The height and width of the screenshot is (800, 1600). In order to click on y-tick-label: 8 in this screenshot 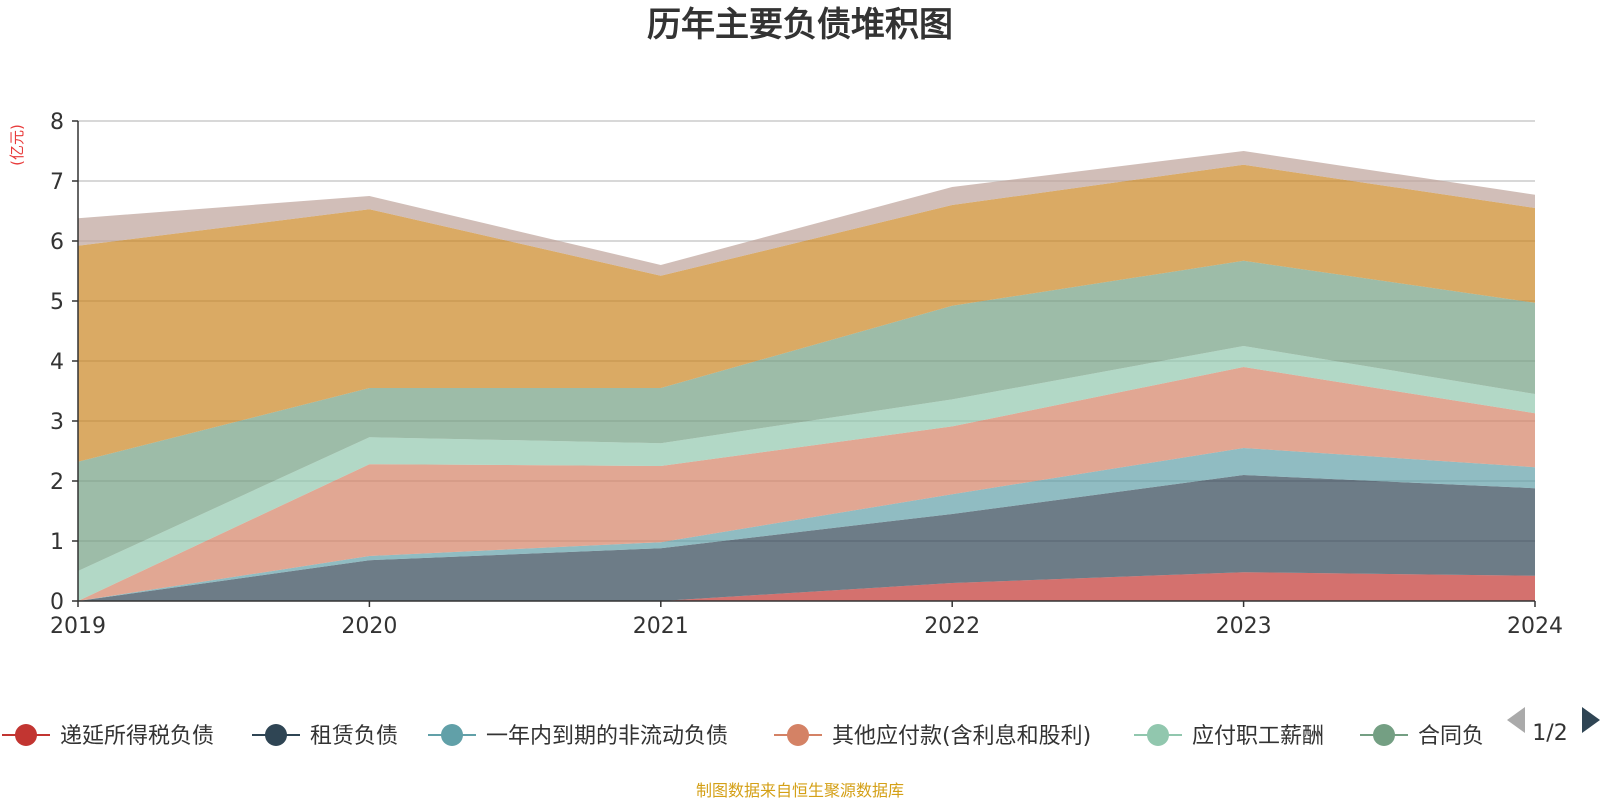, I will do `click(57, 122)`.